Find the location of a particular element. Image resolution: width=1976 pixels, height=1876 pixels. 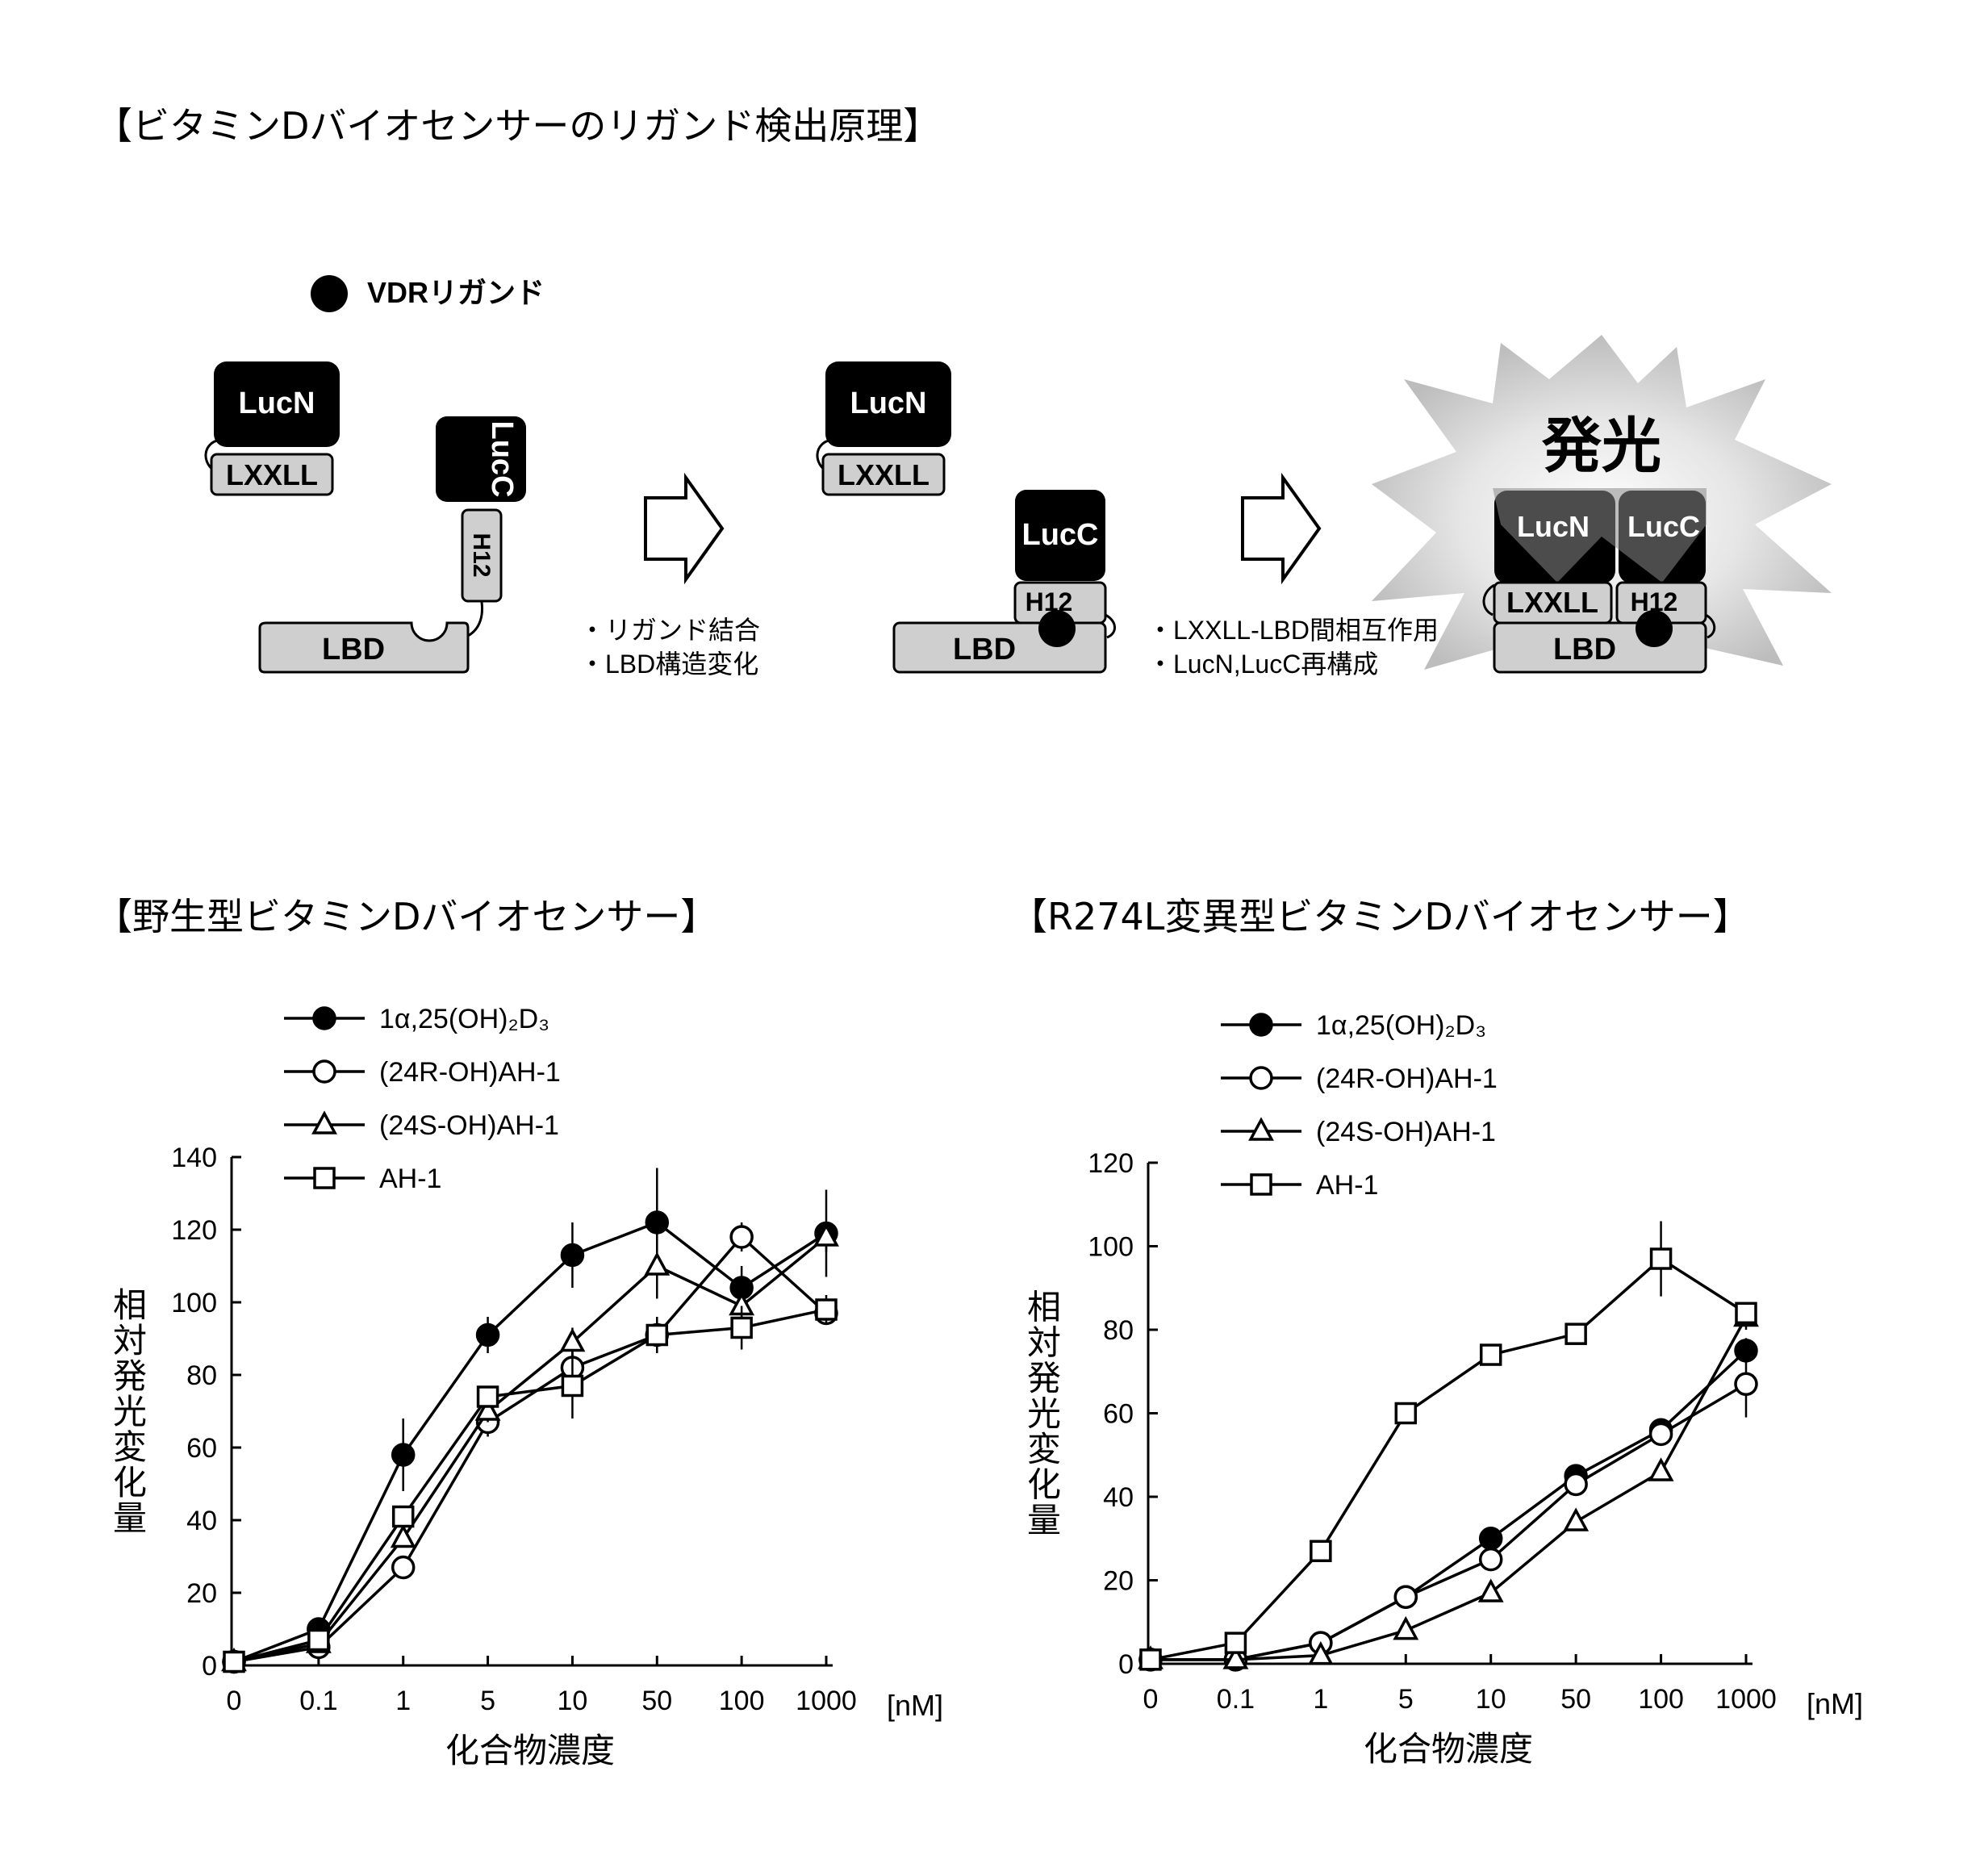

lbd-label-3: LBD is located at coordinates (1584, 649).